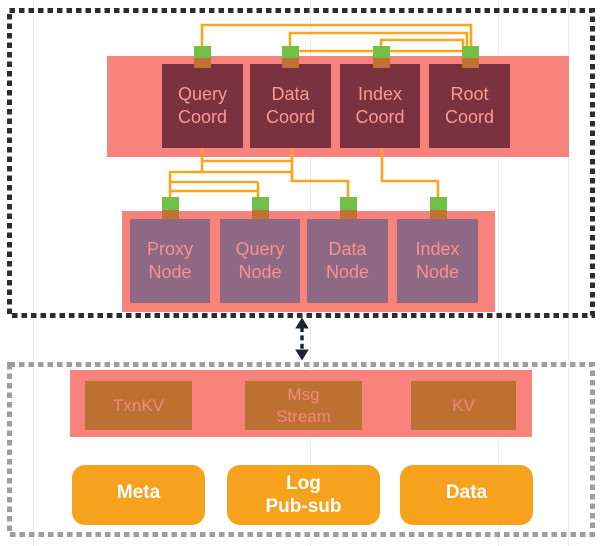 The image size is (603, 546). Describe the element at coordinates (466, 492) in the screenshot. I see `data-resource-label: Data` at that location.